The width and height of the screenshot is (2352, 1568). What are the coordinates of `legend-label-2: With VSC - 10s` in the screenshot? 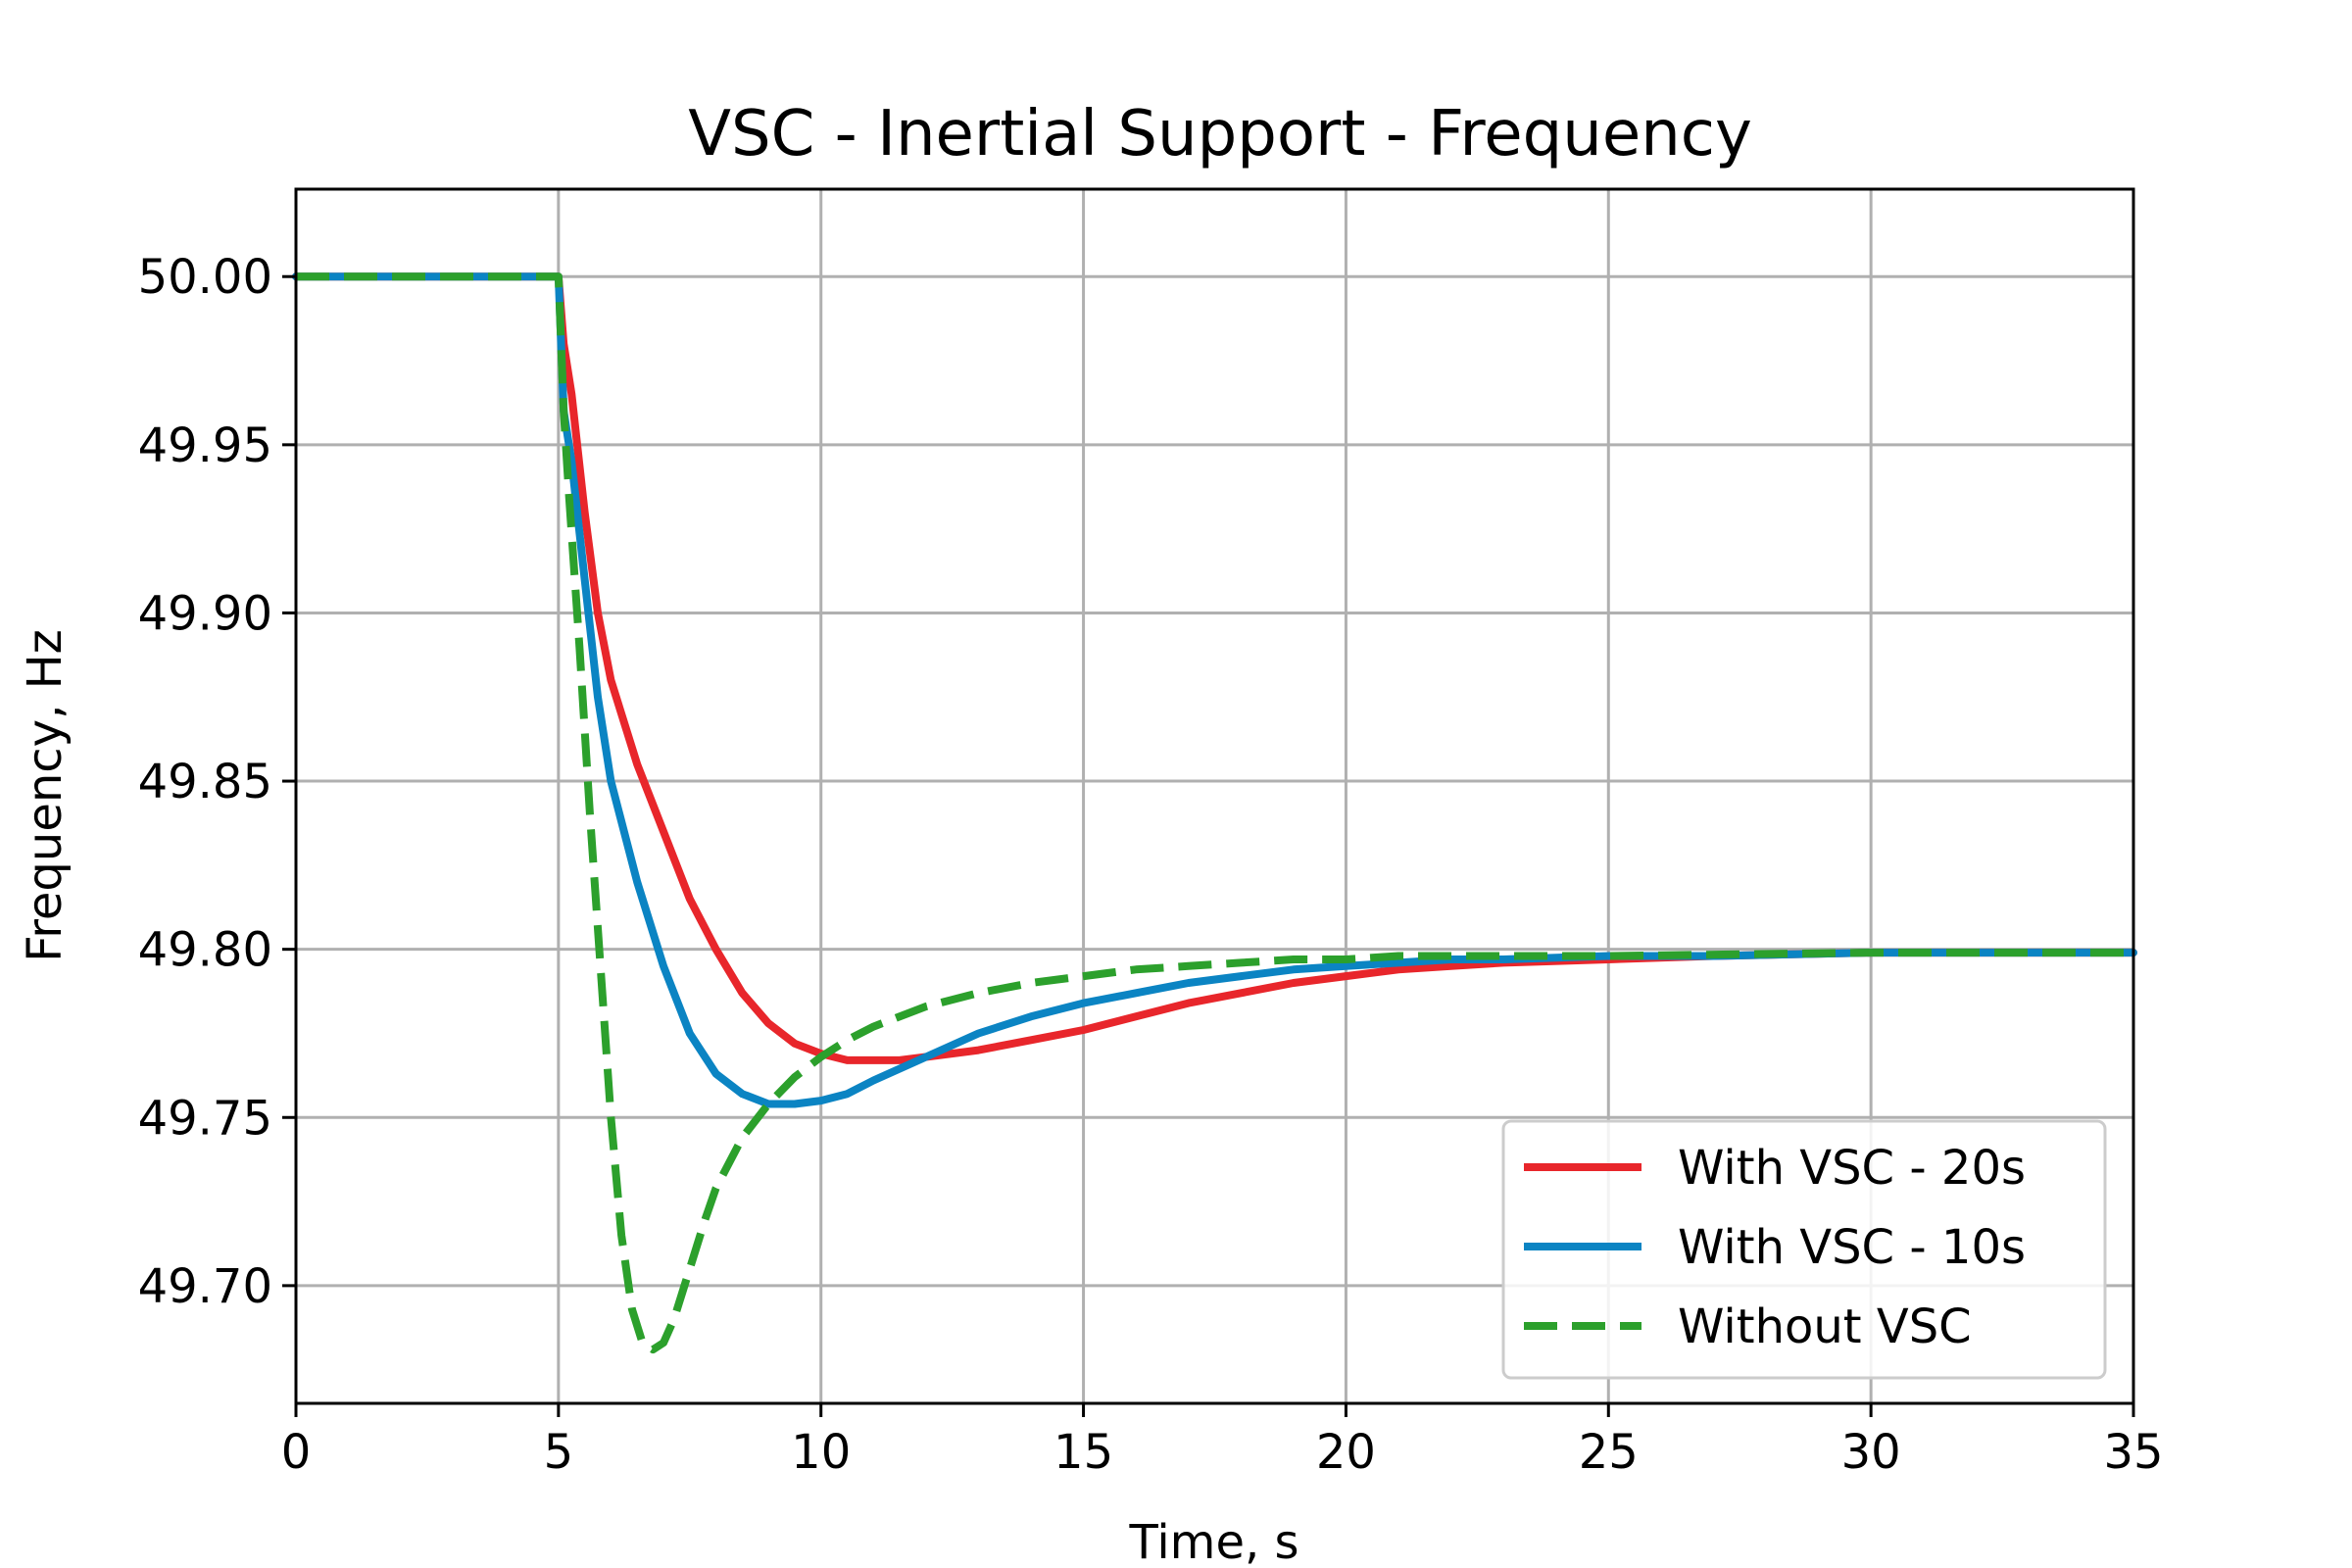 It's located at (1852, 1247).